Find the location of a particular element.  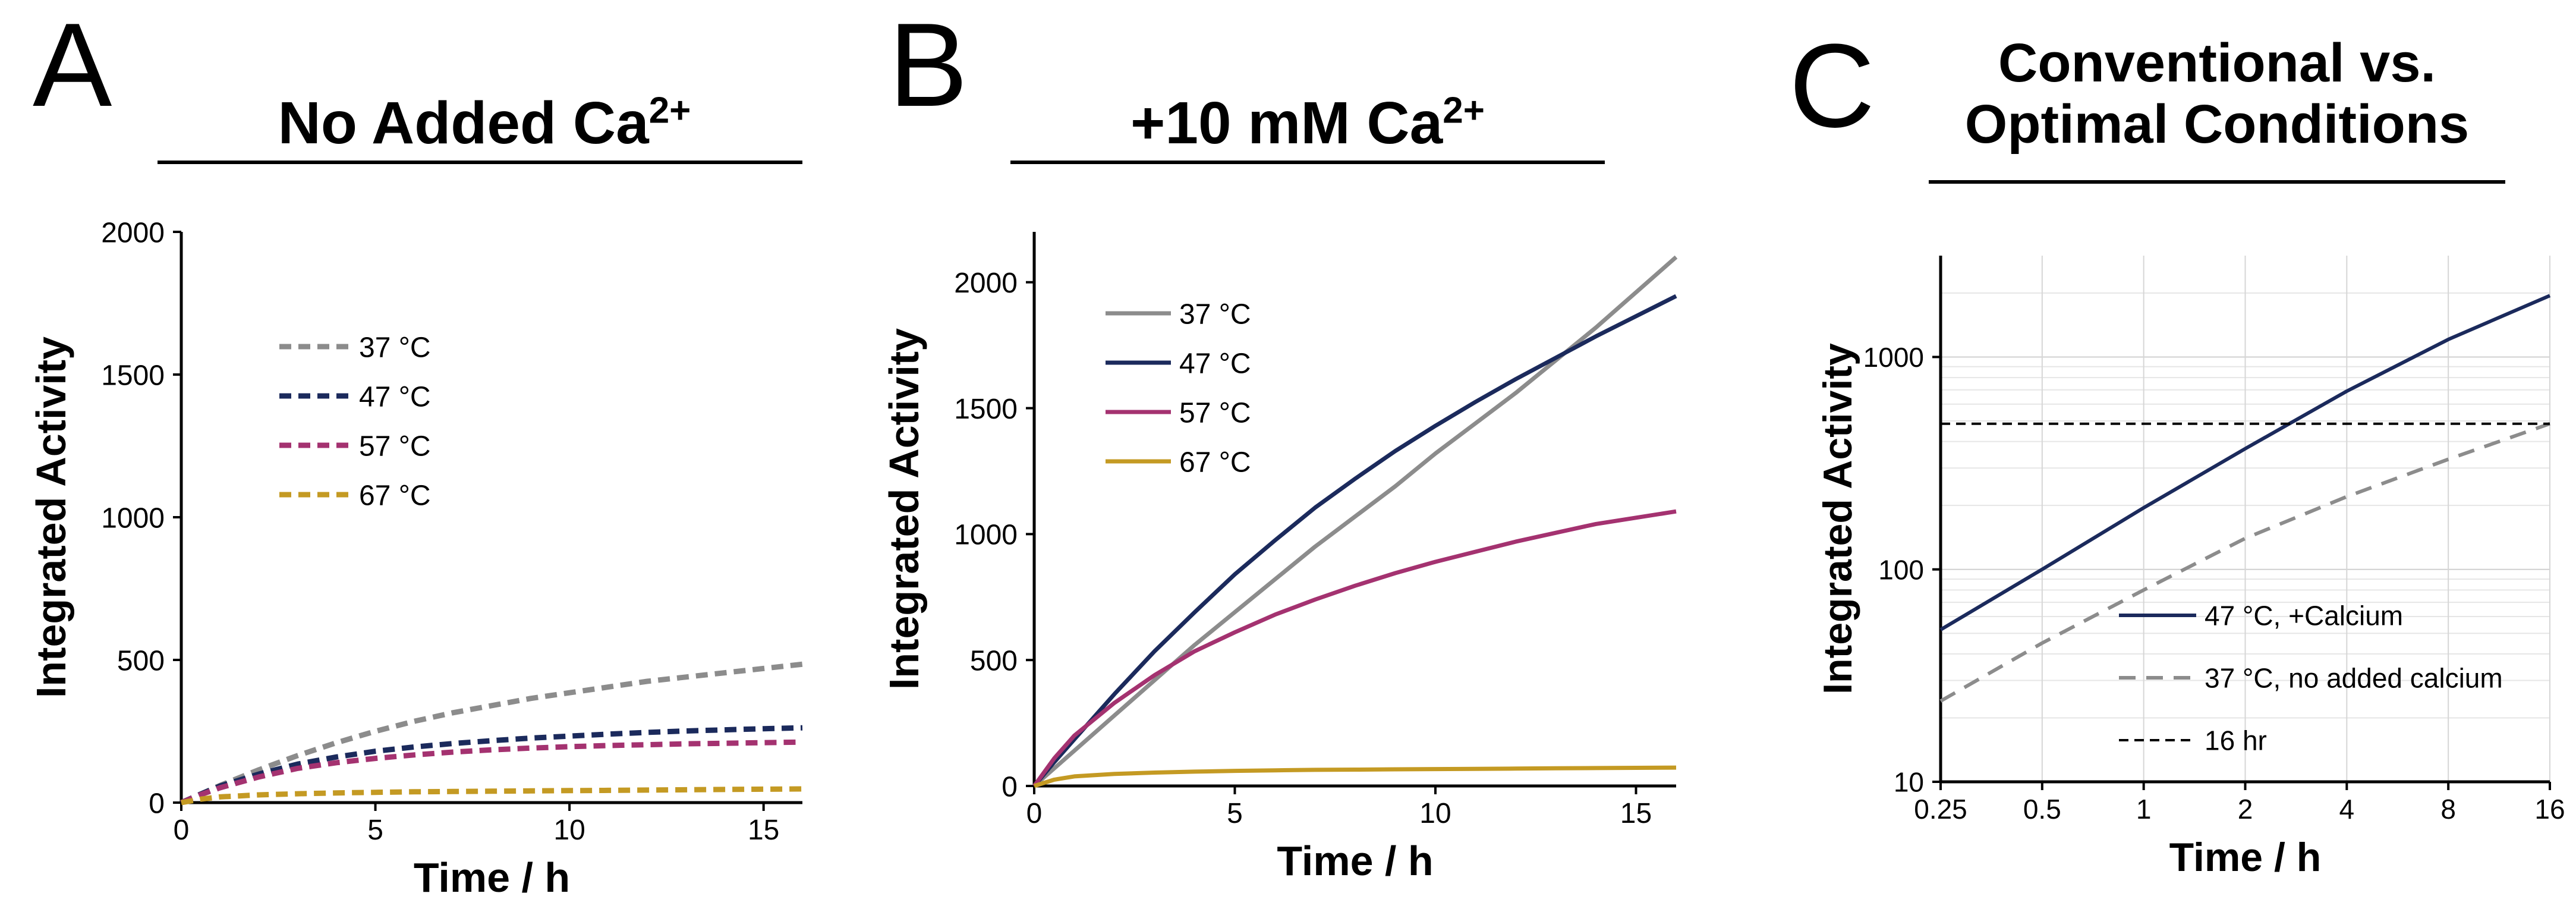

chart-a-series-67-c is located at coordinates (492, 796).